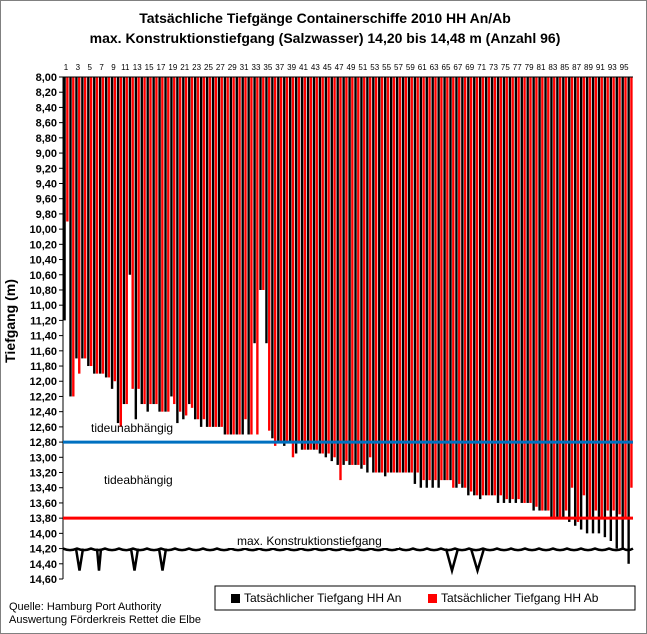 The width and height of the screenshot is (647, 634). What do you see at coordinates (43, 291) in the screenshot?
I see `y-tick-label: 10,80` at bounding box center [43, 291].